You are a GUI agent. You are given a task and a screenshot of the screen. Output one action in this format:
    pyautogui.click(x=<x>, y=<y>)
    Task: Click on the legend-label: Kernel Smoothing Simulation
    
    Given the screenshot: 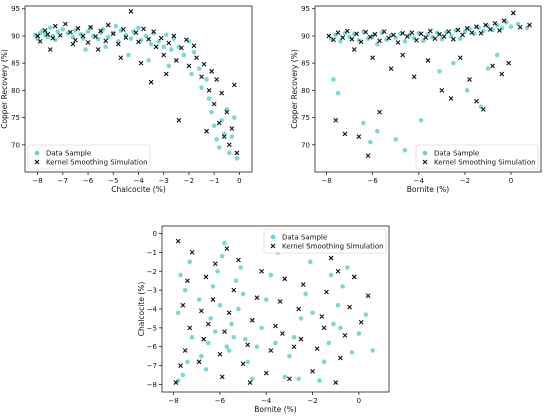 What is the action you would take?
    pyautogui.click(x=485, y=163)
    